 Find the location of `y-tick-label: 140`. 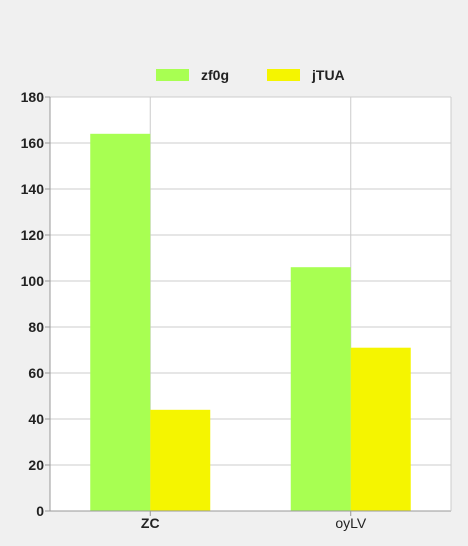

y-tick-label: 140 is located at coordinates (33, 189).